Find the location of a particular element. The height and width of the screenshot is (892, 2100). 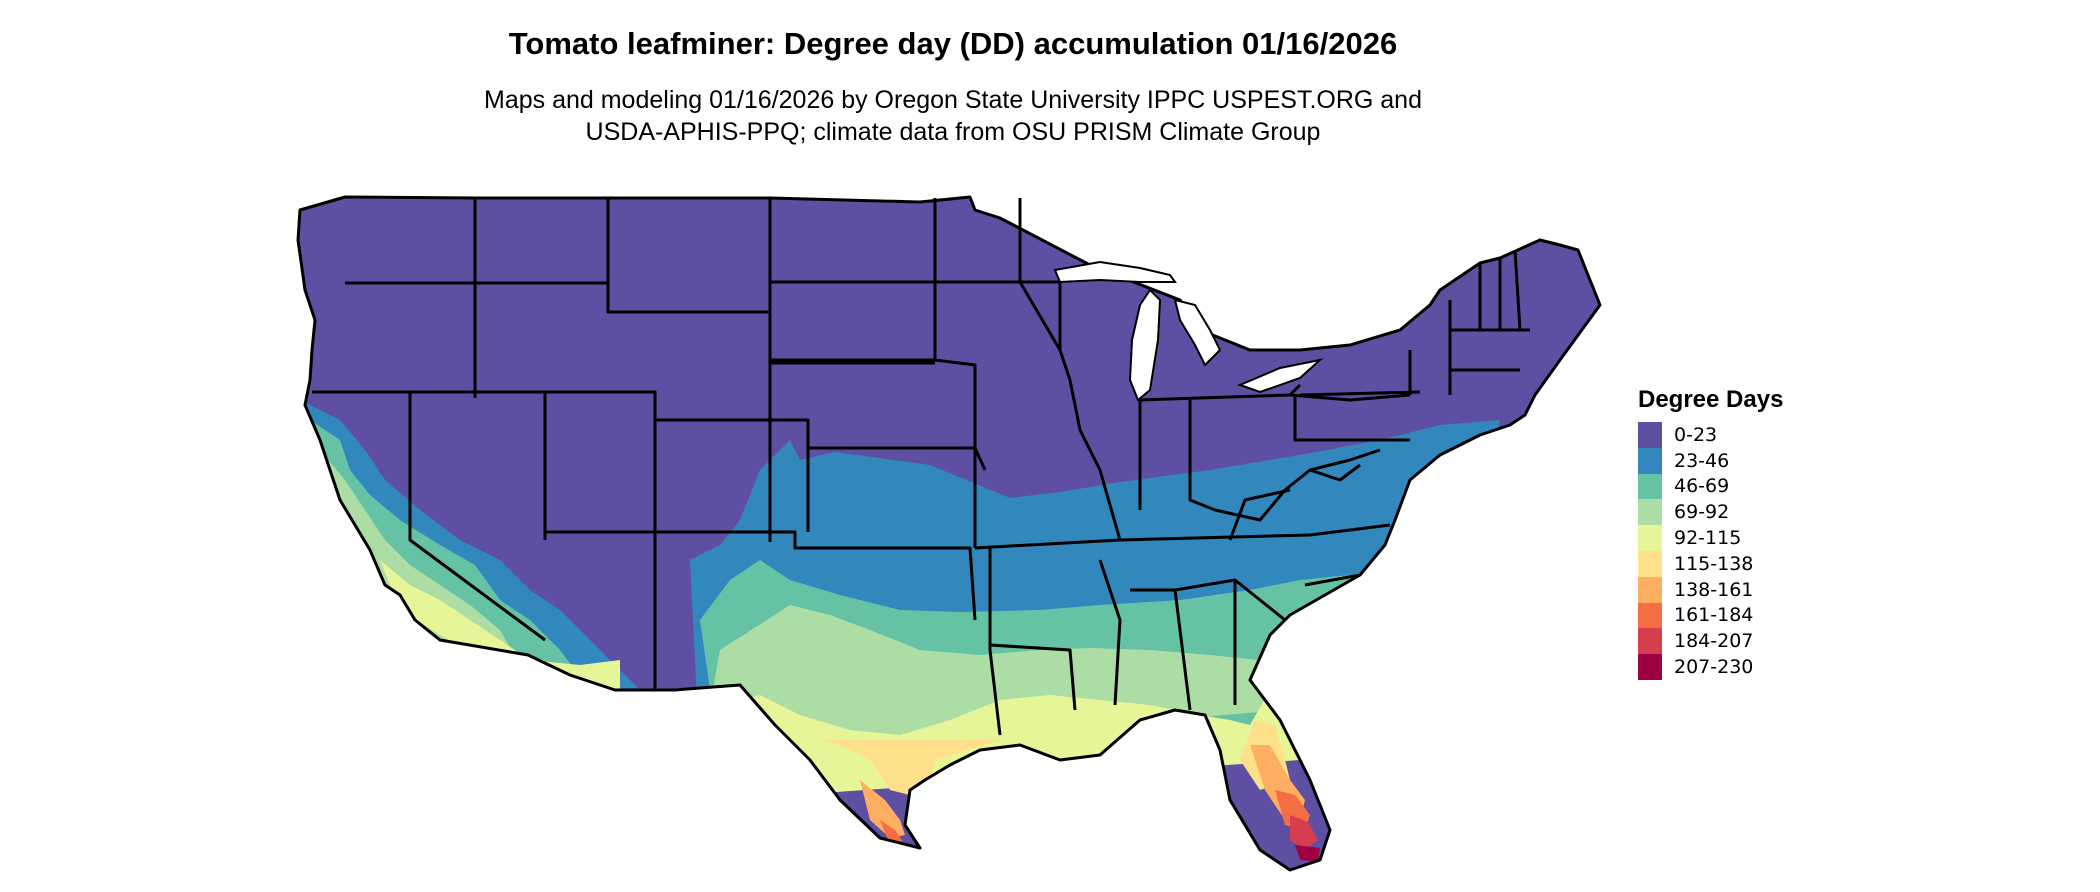

legend-item: 207-230 is located at coordinates (1710, 667).